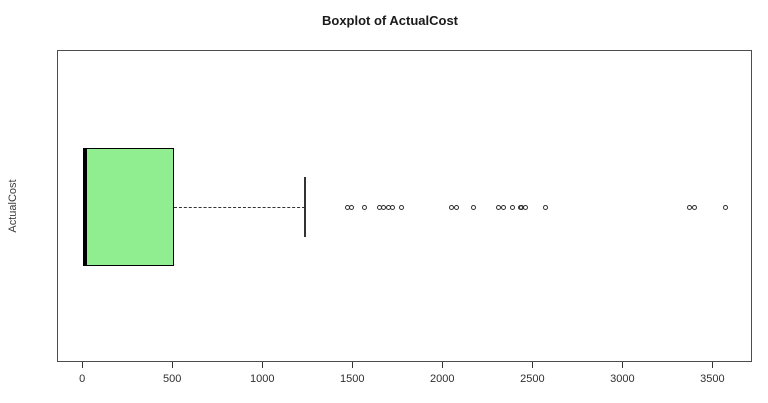 Image resolution: width=768 pixels, height=403 pixels. I want to click on upper-whisker-cap, so click(304, 207).